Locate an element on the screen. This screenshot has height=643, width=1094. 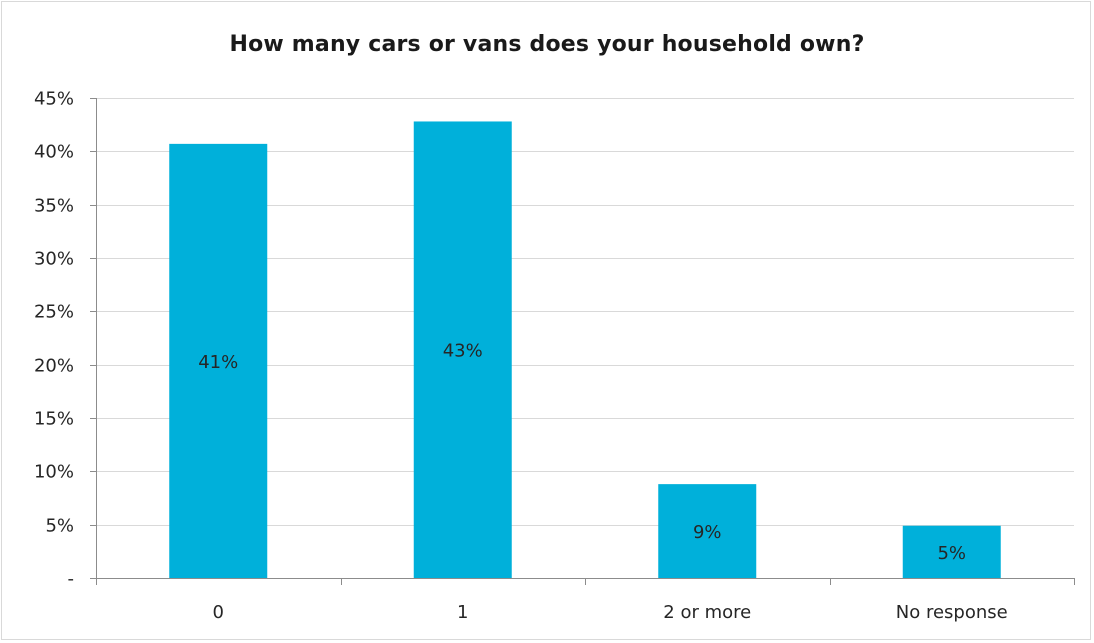
y-tick-label-9: 45% is located at coordinates (54, 99).